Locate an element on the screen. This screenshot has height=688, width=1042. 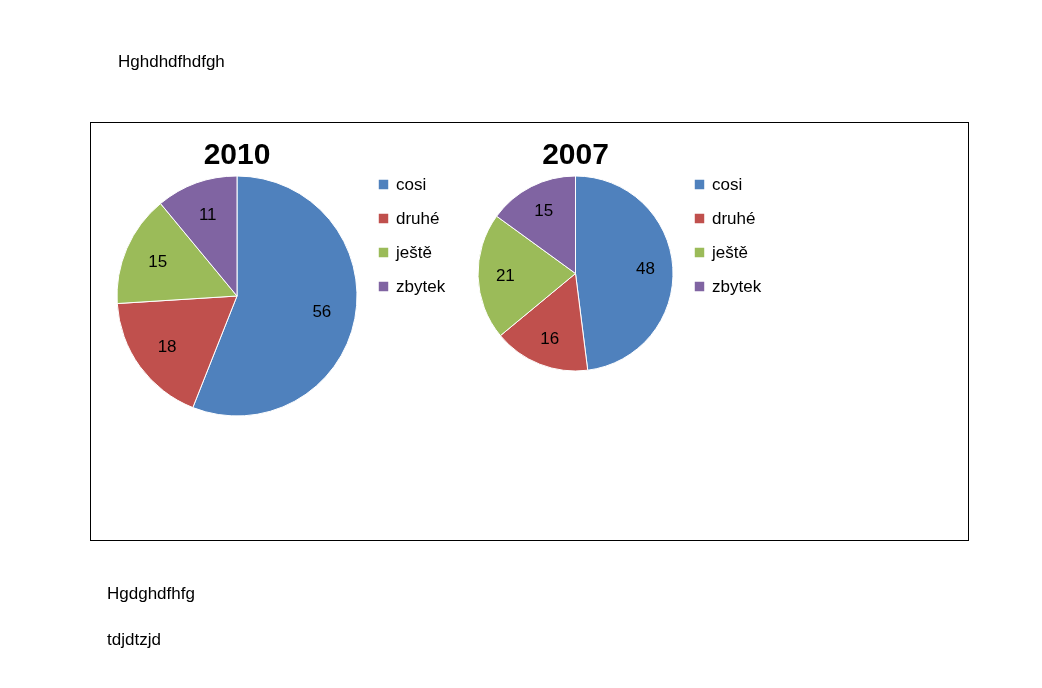
chart-title: 2010 is located at coordinates (237, 153).